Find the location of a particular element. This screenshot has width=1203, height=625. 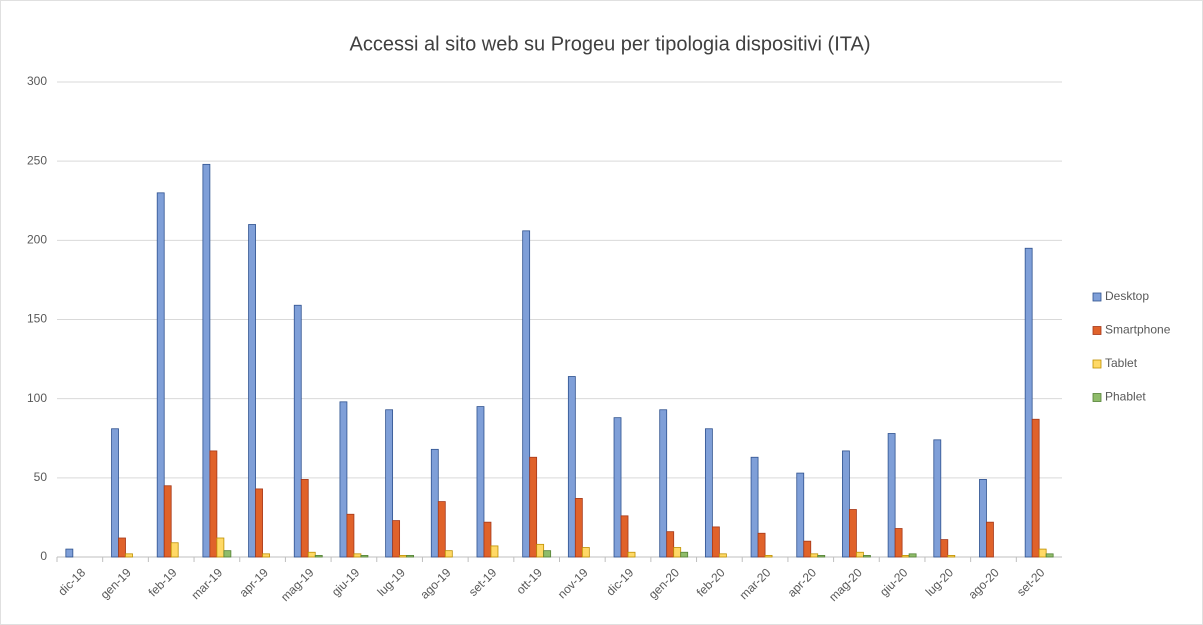

y-tick-label: 0 is located at coordinates (43, 556).